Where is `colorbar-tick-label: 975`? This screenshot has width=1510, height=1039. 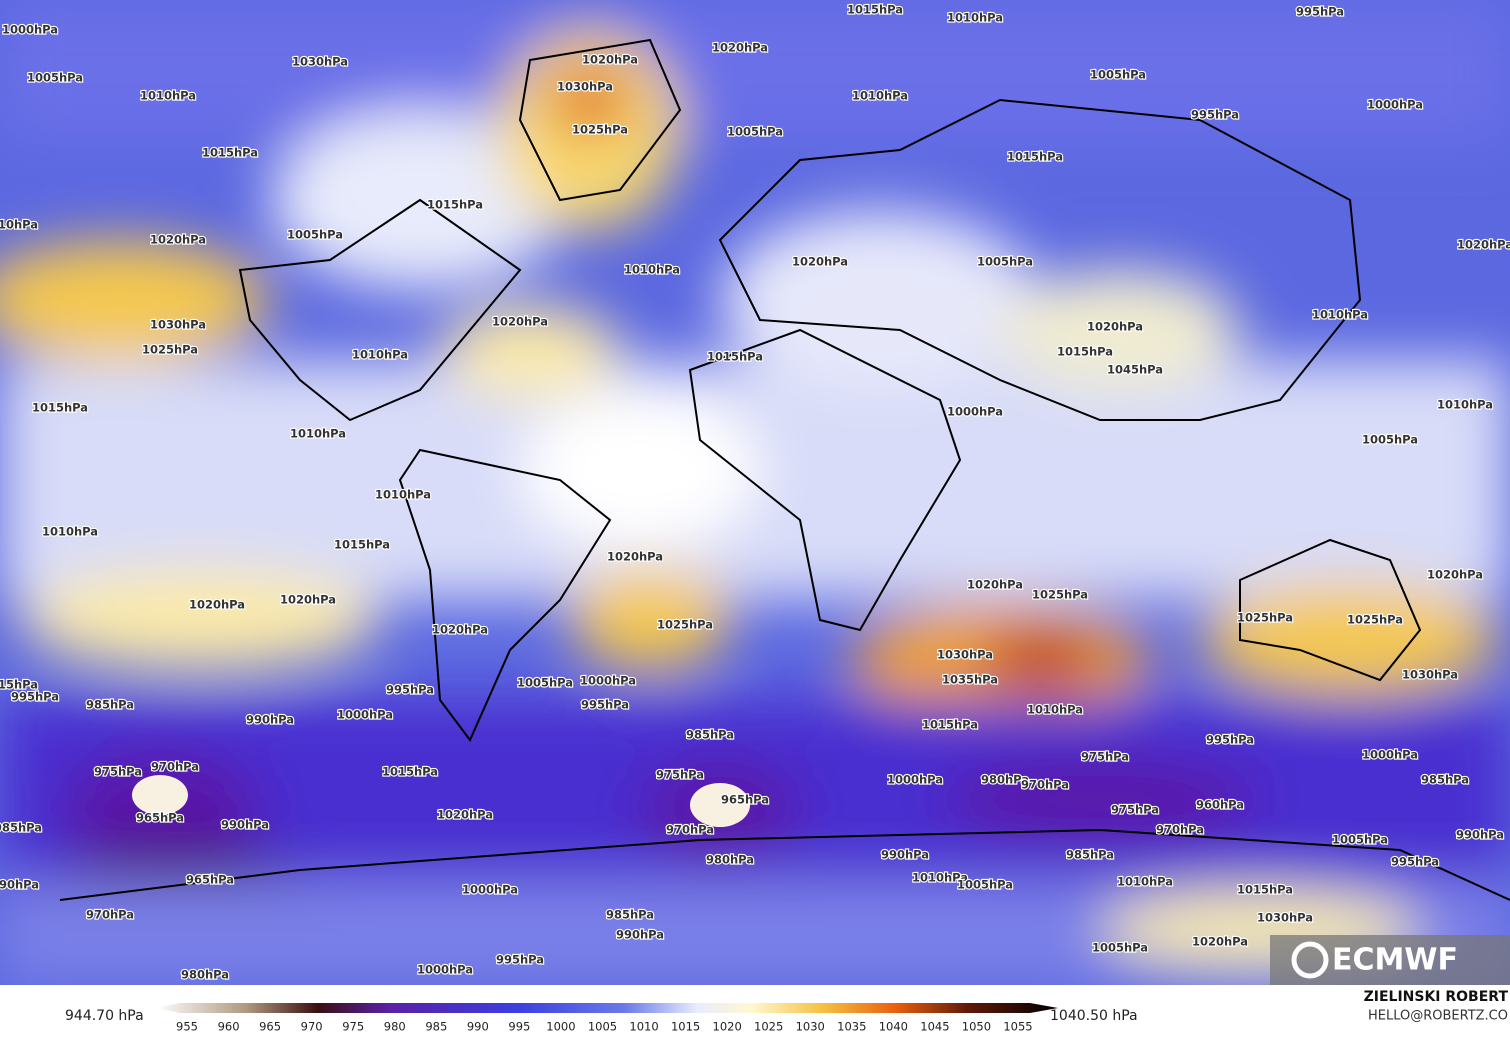 colorbar-tick-label: 975 is located at coordinates (353, 1027).